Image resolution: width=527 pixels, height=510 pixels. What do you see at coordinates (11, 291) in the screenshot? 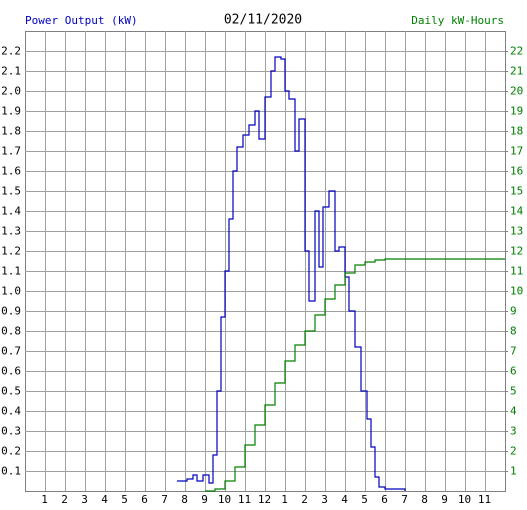
I see `y-tick-label: 1.0` at bounding box center [11, 291].